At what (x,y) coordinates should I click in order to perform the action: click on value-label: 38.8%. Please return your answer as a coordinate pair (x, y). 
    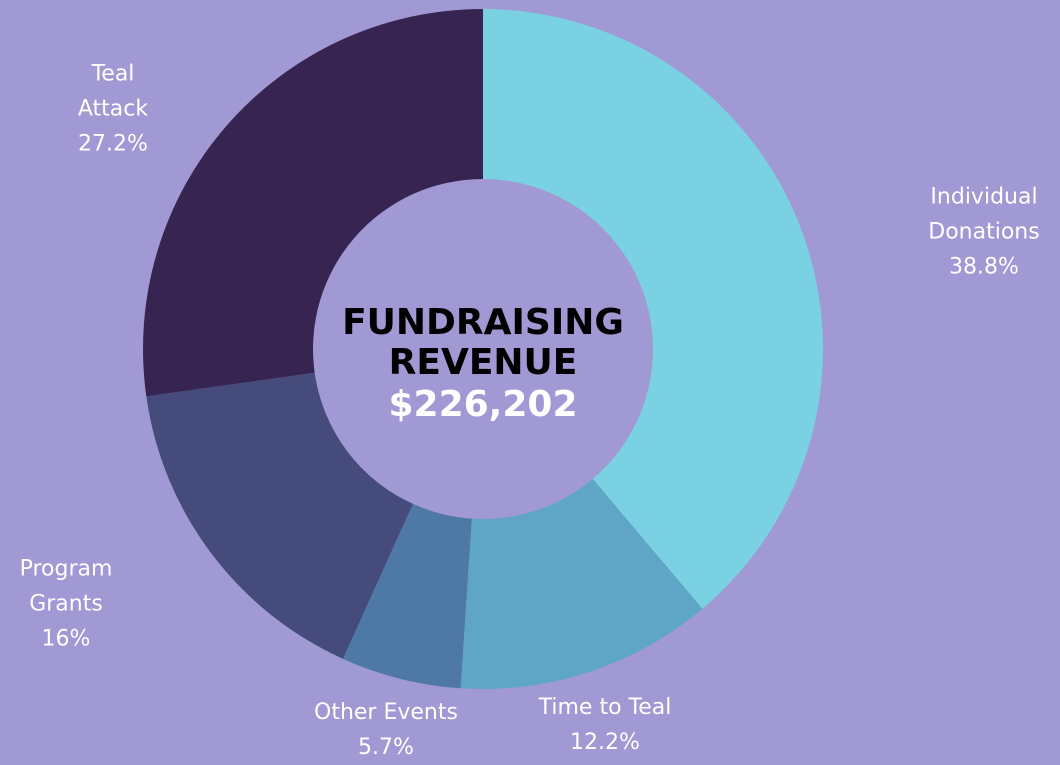
    Looking at the image, I should click on (984, 267).